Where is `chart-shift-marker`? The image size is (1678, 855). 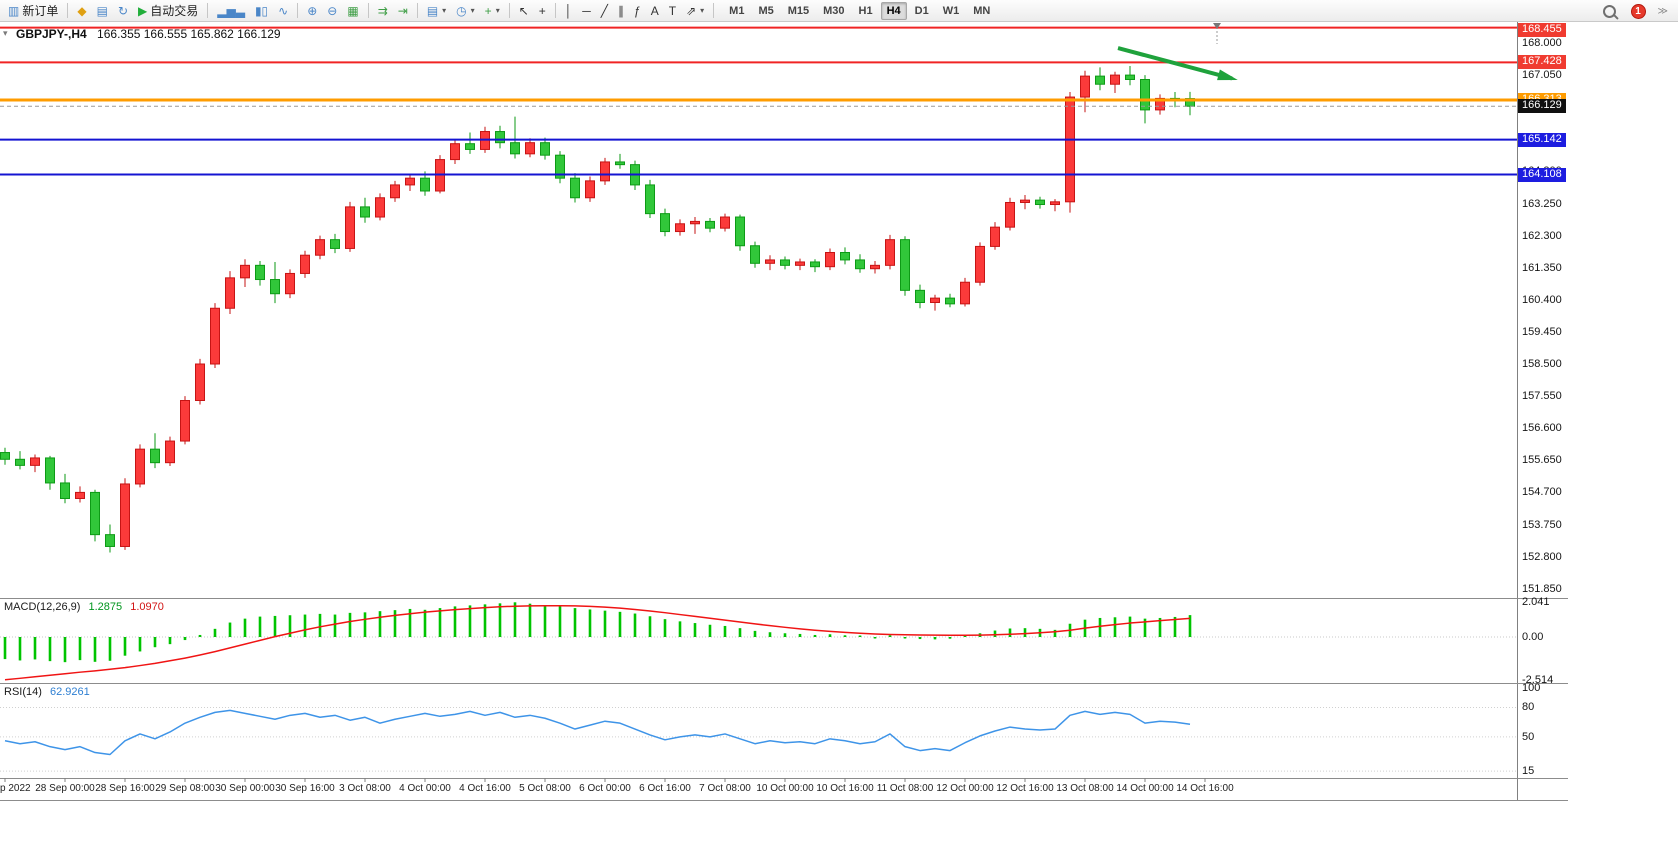 chart-shift-marker is located at coordinates (1217, 33).